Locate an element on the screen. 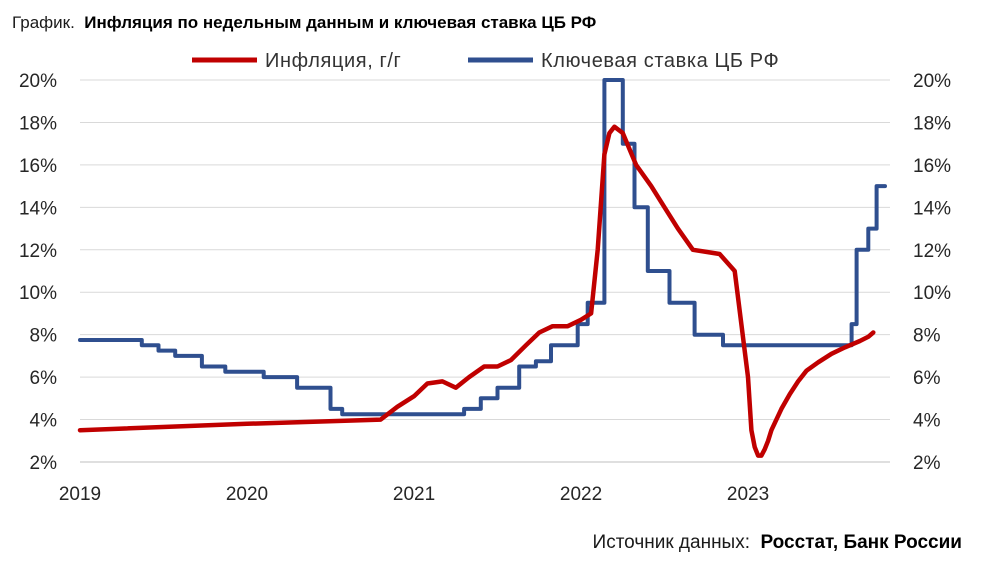 Image resolution: width=991 pixels, height=567 pixels. y-tick-label-left: 8% is located at coordinates (44, 336).